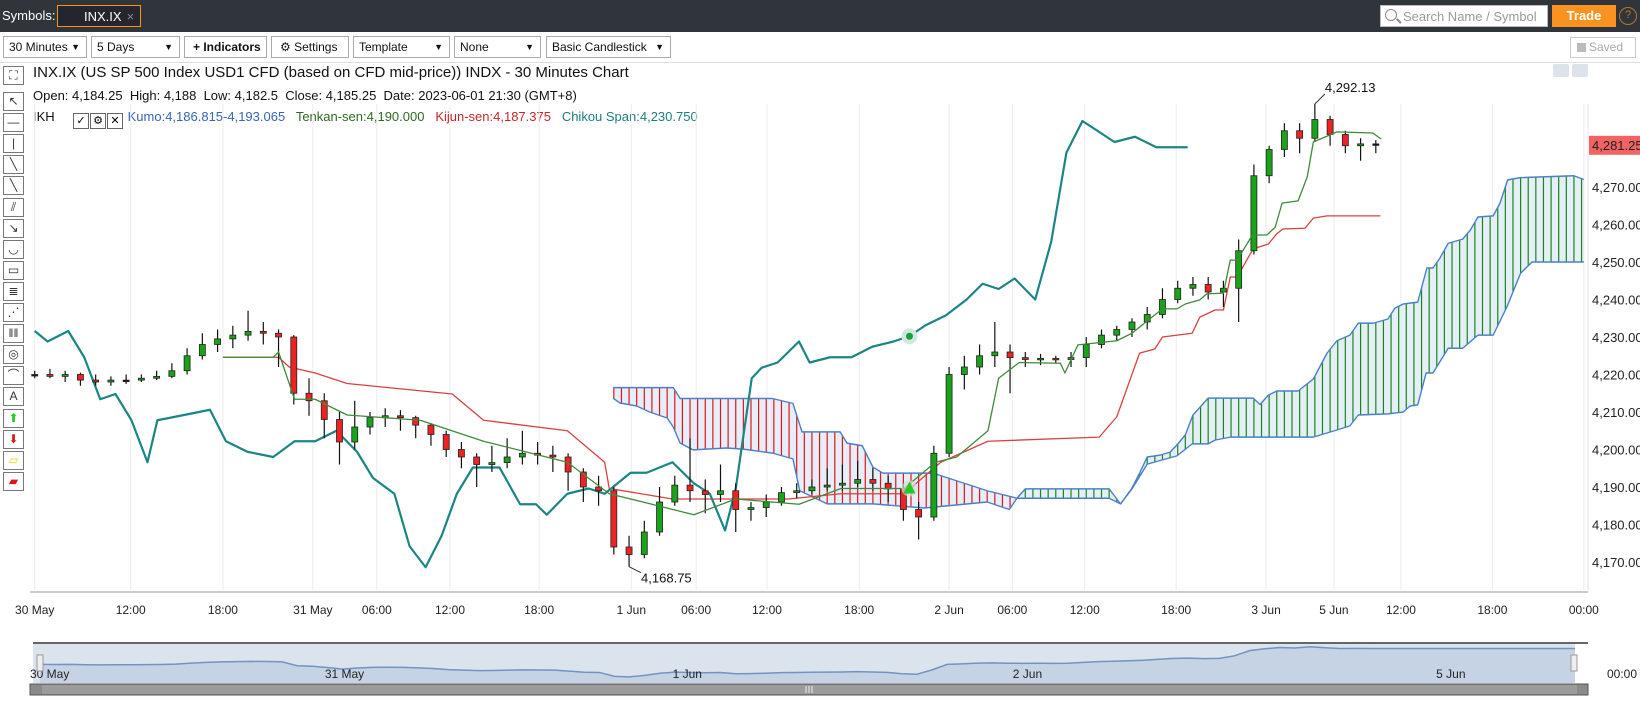 This screenshot has height=706, width=1640. I want to click on signal-dot, so click(909, 336).